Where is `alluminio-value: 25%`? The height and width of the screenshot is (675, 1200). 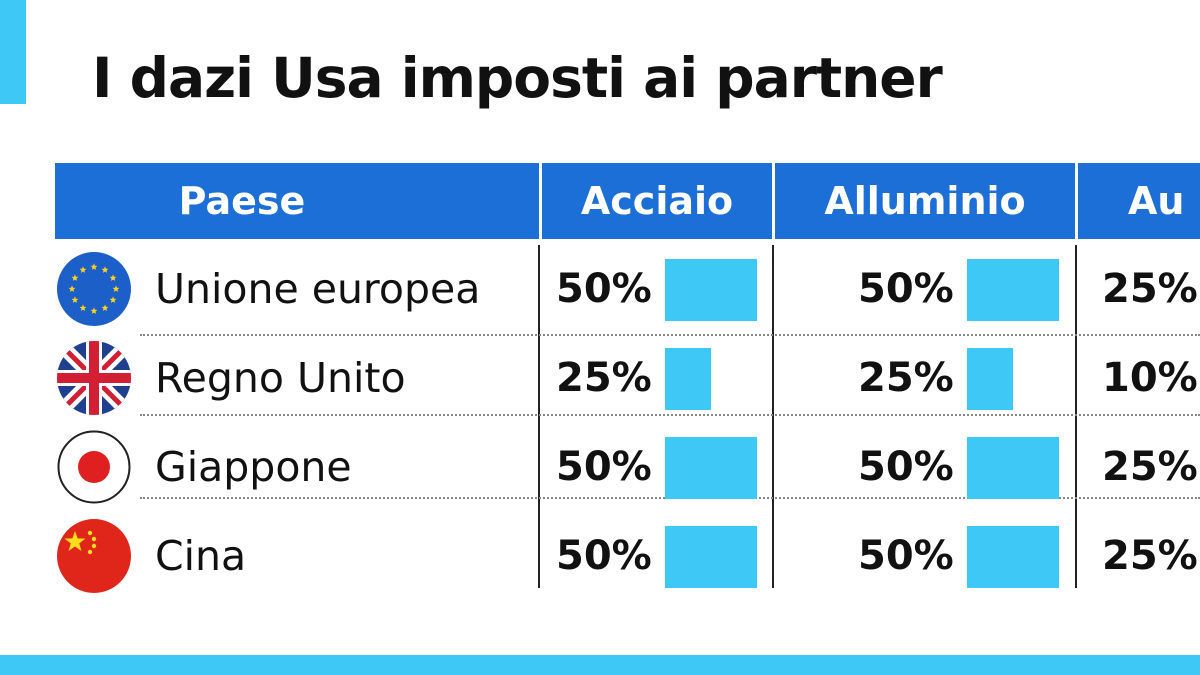 alluminio-value: 25% is located at coordinates (906, 378).